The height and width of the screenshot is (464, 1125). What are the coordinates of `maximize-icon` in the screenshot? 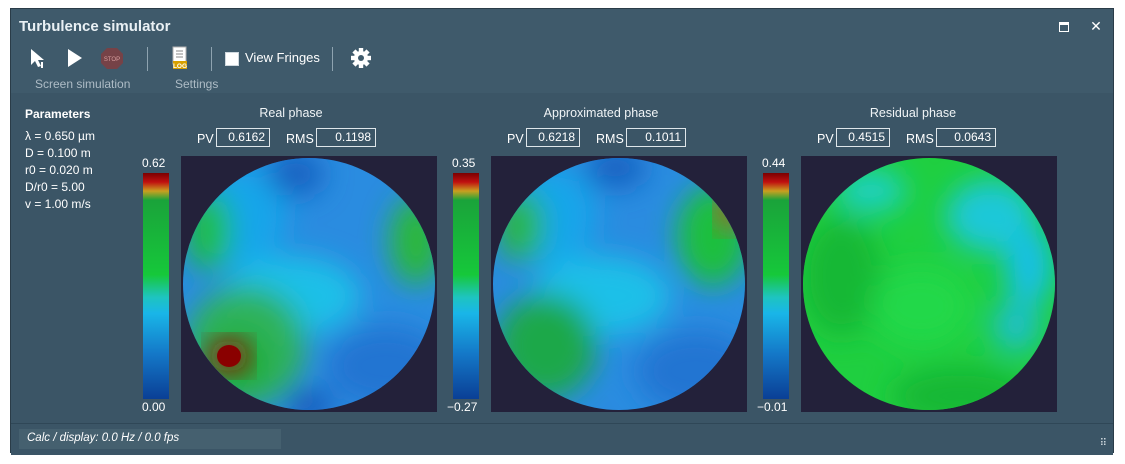 It's located at (1064, 27).